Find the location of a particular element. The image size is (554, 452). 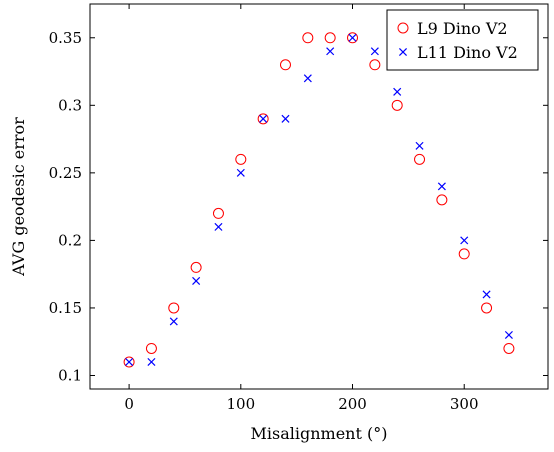

legend: L9 Dino V2 L11 Dino V2 is located at coordinates (462, 40).